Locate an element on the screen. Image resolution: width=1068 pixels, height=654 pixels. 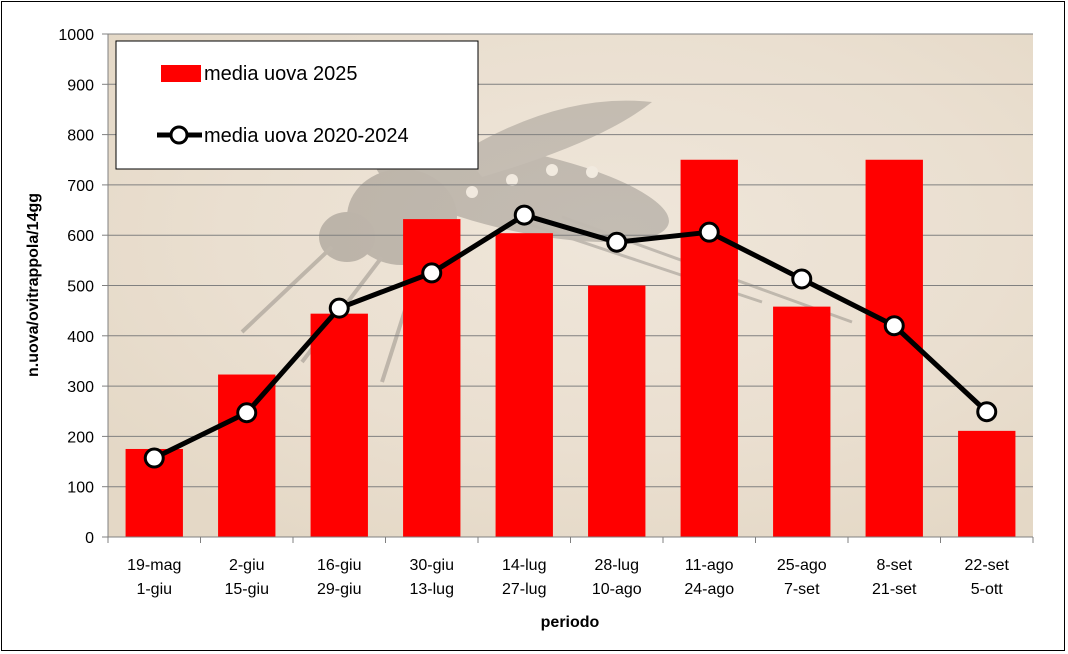
x-tick-label: 29-giu is located at coordinates (339, 589).